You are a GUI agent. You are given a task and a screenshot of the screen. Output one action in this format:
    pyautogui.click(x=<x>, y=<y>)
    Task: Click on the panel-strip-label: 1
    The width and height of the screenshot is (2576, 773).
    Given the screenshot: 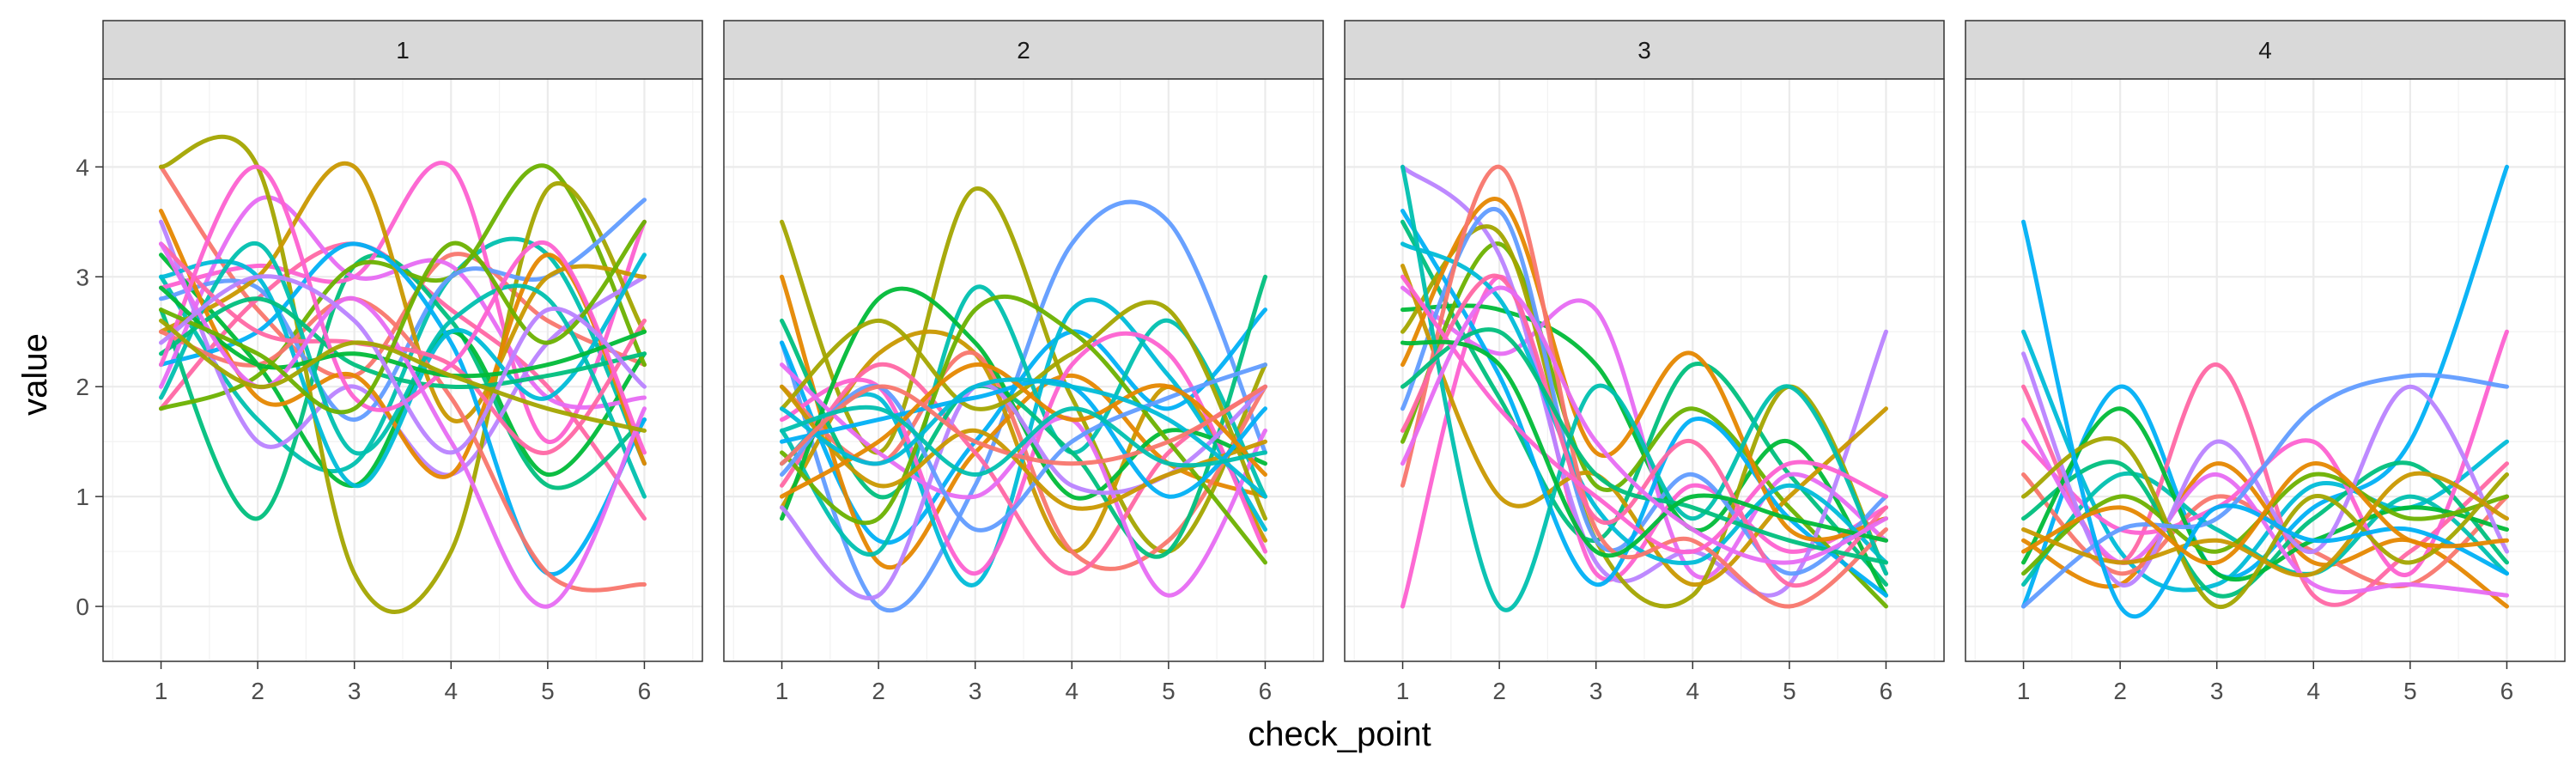 What is the action you would take?
    pyautogui.click(x=403, y=50)
    